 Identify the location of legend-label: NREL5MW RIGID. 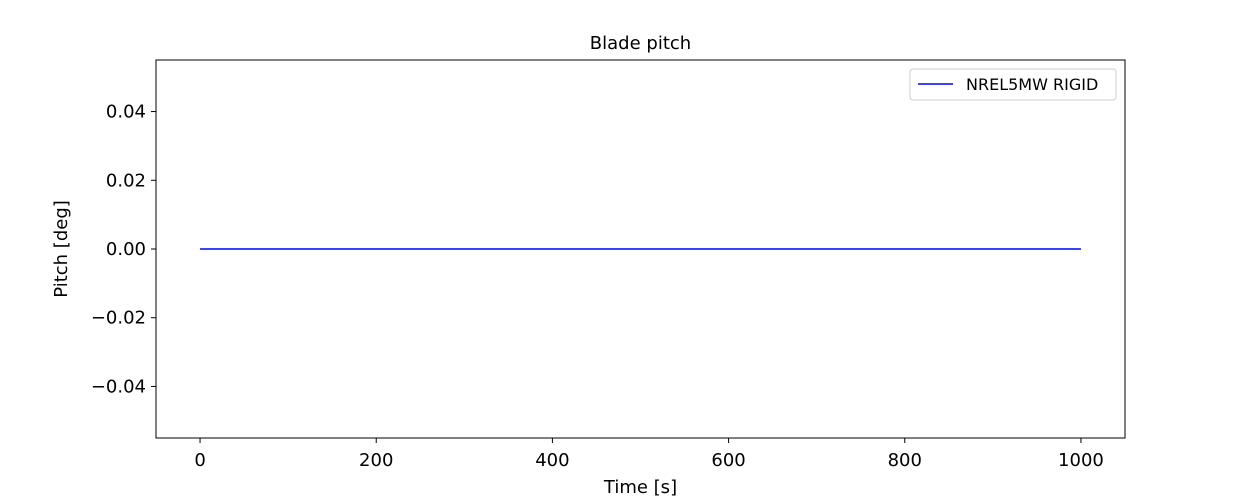
(1032, 84).